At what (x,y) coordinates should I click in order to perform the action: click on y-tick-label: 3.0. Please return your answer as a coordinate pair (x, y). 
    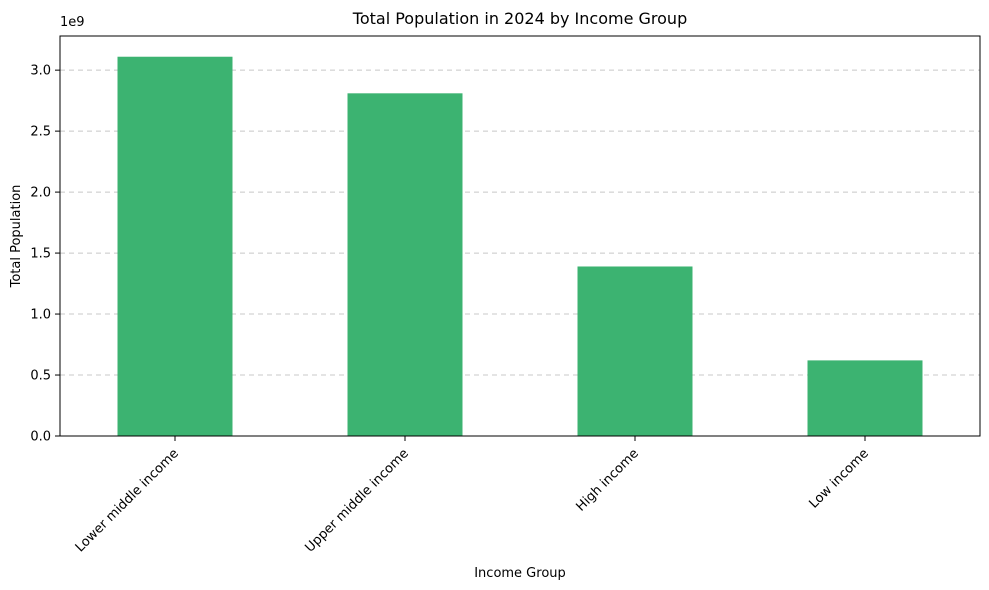
    Looking at the image, I should click on (40, 71).